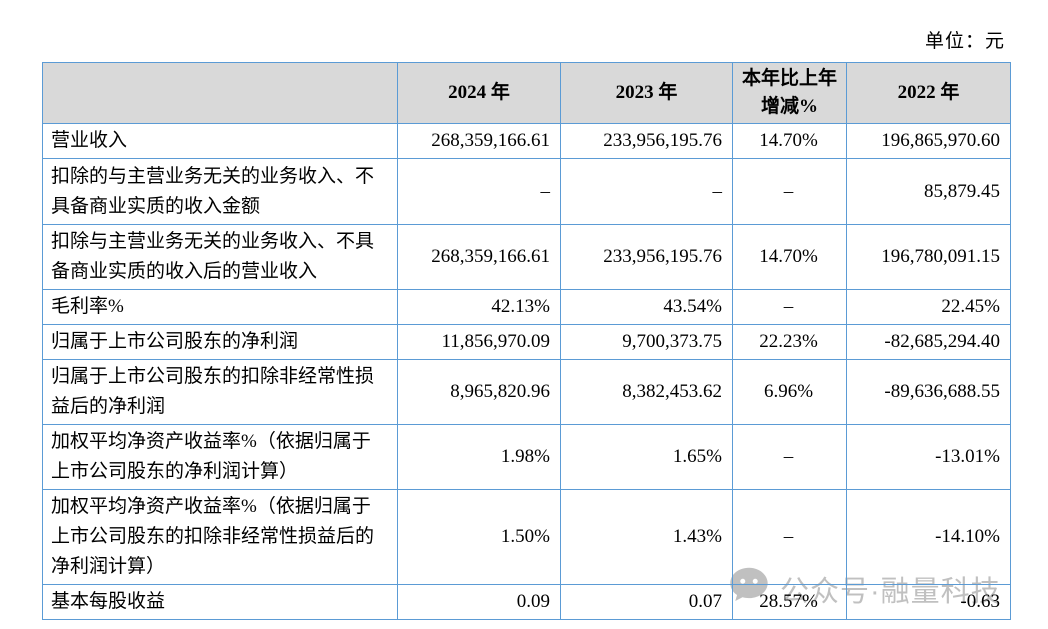  What do you see at coordinates (220, 602) in the screenshot?
I see `row-label: 基本每股收益` at bounding box center [220, 602].